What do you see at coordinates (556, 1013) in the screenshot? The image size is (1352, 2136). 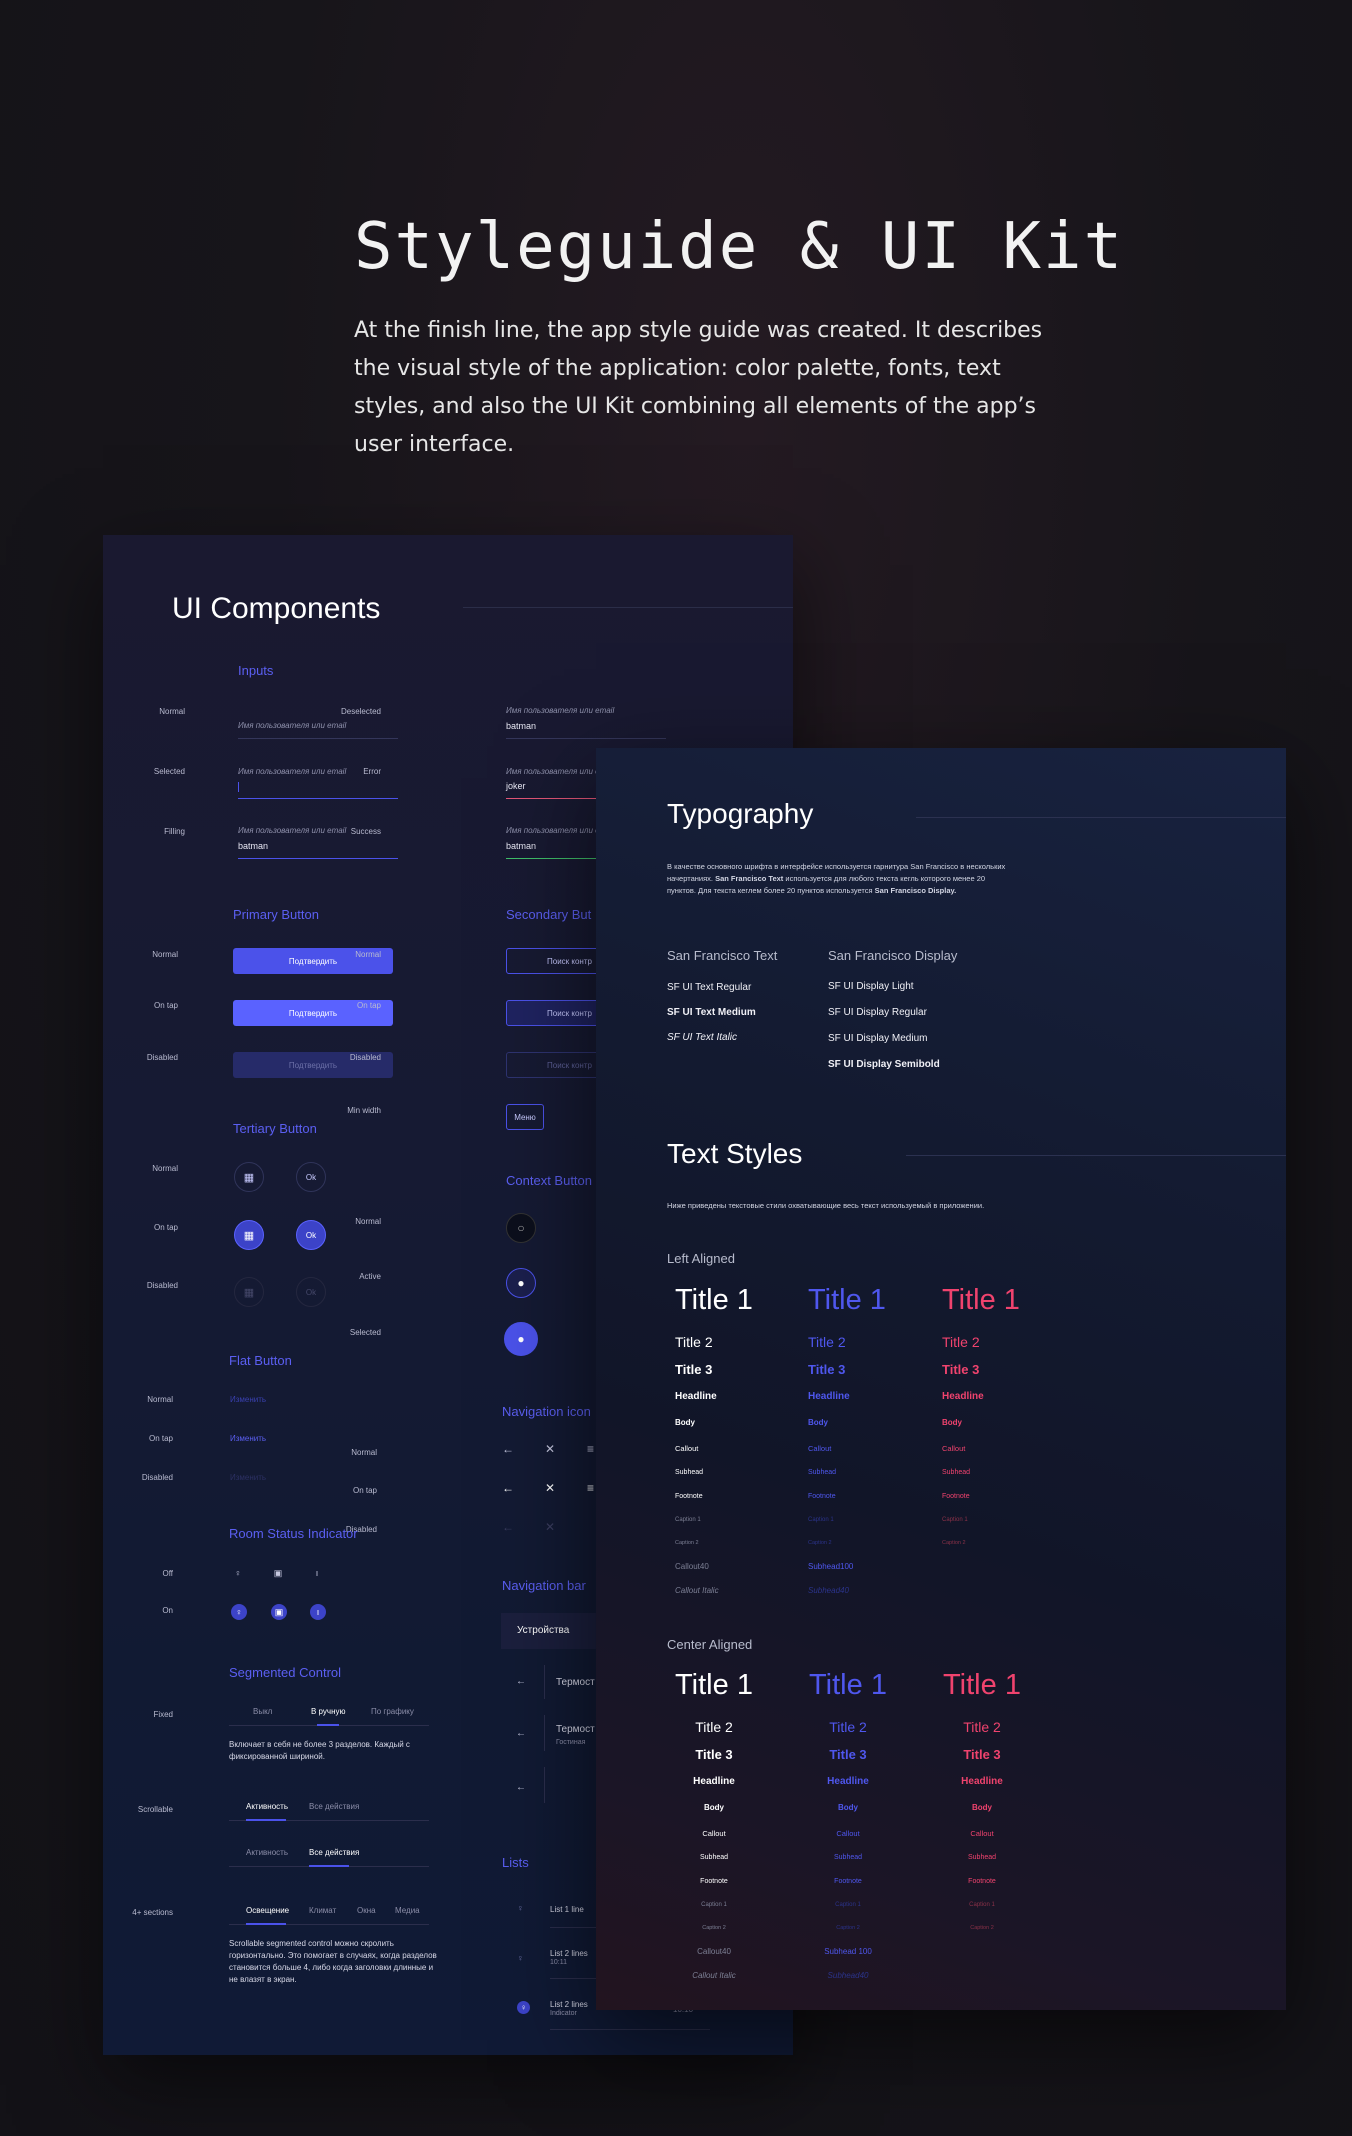 I see `secondary-button-tap: Поиск контр` at bounding box center [556, 1013].